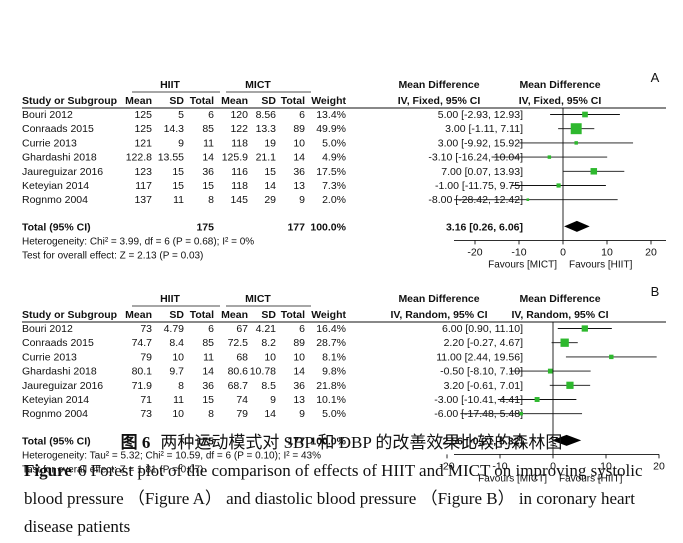 The height and width of the screenshot is (543, 683). Describe the element at coordinates (178, 400) in the screenshot. I see `hiit-sd: 11` at that location.